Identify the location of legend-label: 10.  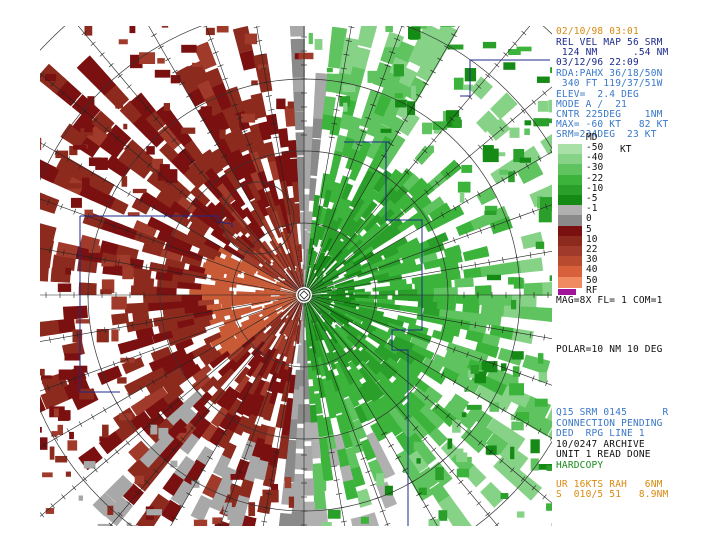
(592, 239).